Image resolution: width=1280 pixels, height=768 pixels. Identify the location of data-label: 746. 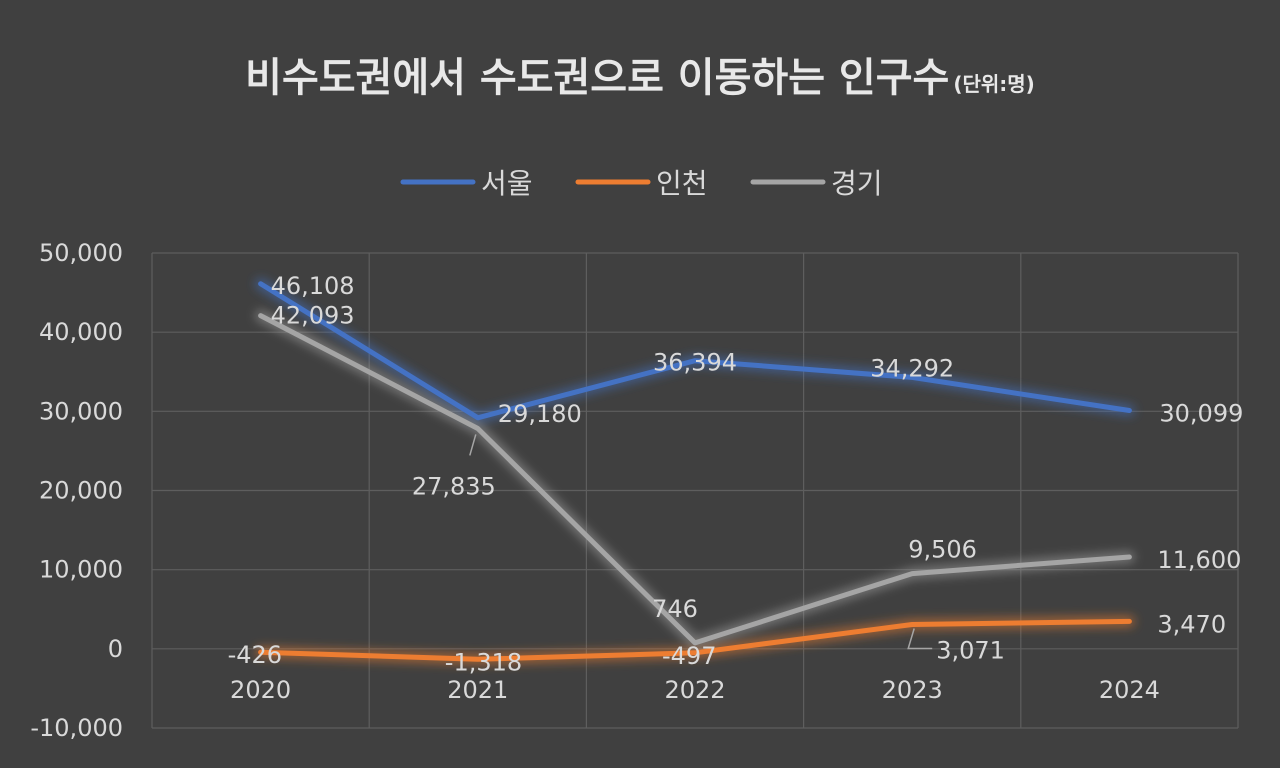
(675, 609).